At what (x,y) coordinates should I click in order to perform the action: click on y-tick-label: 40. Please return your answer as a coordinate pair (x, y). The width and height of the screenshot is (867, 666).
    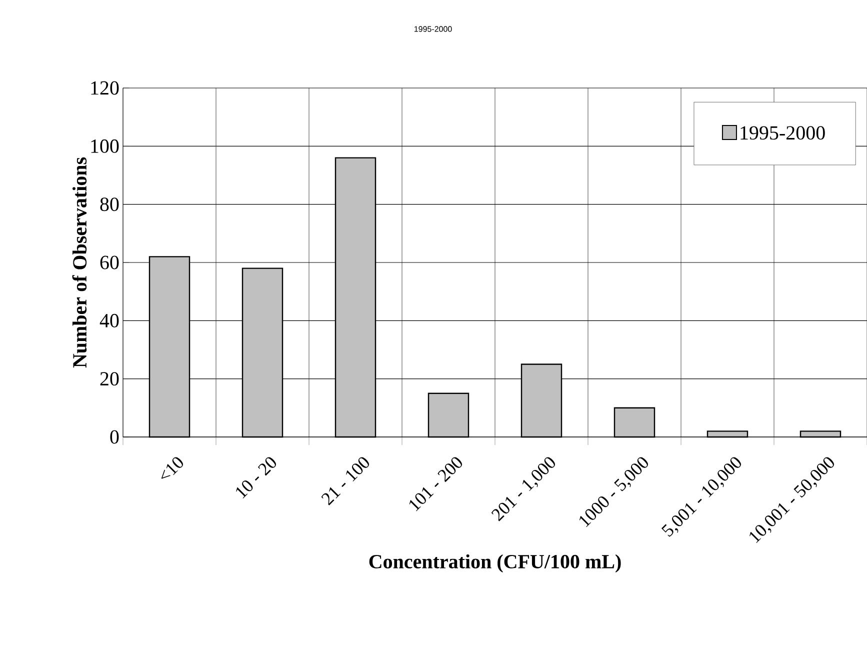
    Looking at the image, I should click on (109, 321).